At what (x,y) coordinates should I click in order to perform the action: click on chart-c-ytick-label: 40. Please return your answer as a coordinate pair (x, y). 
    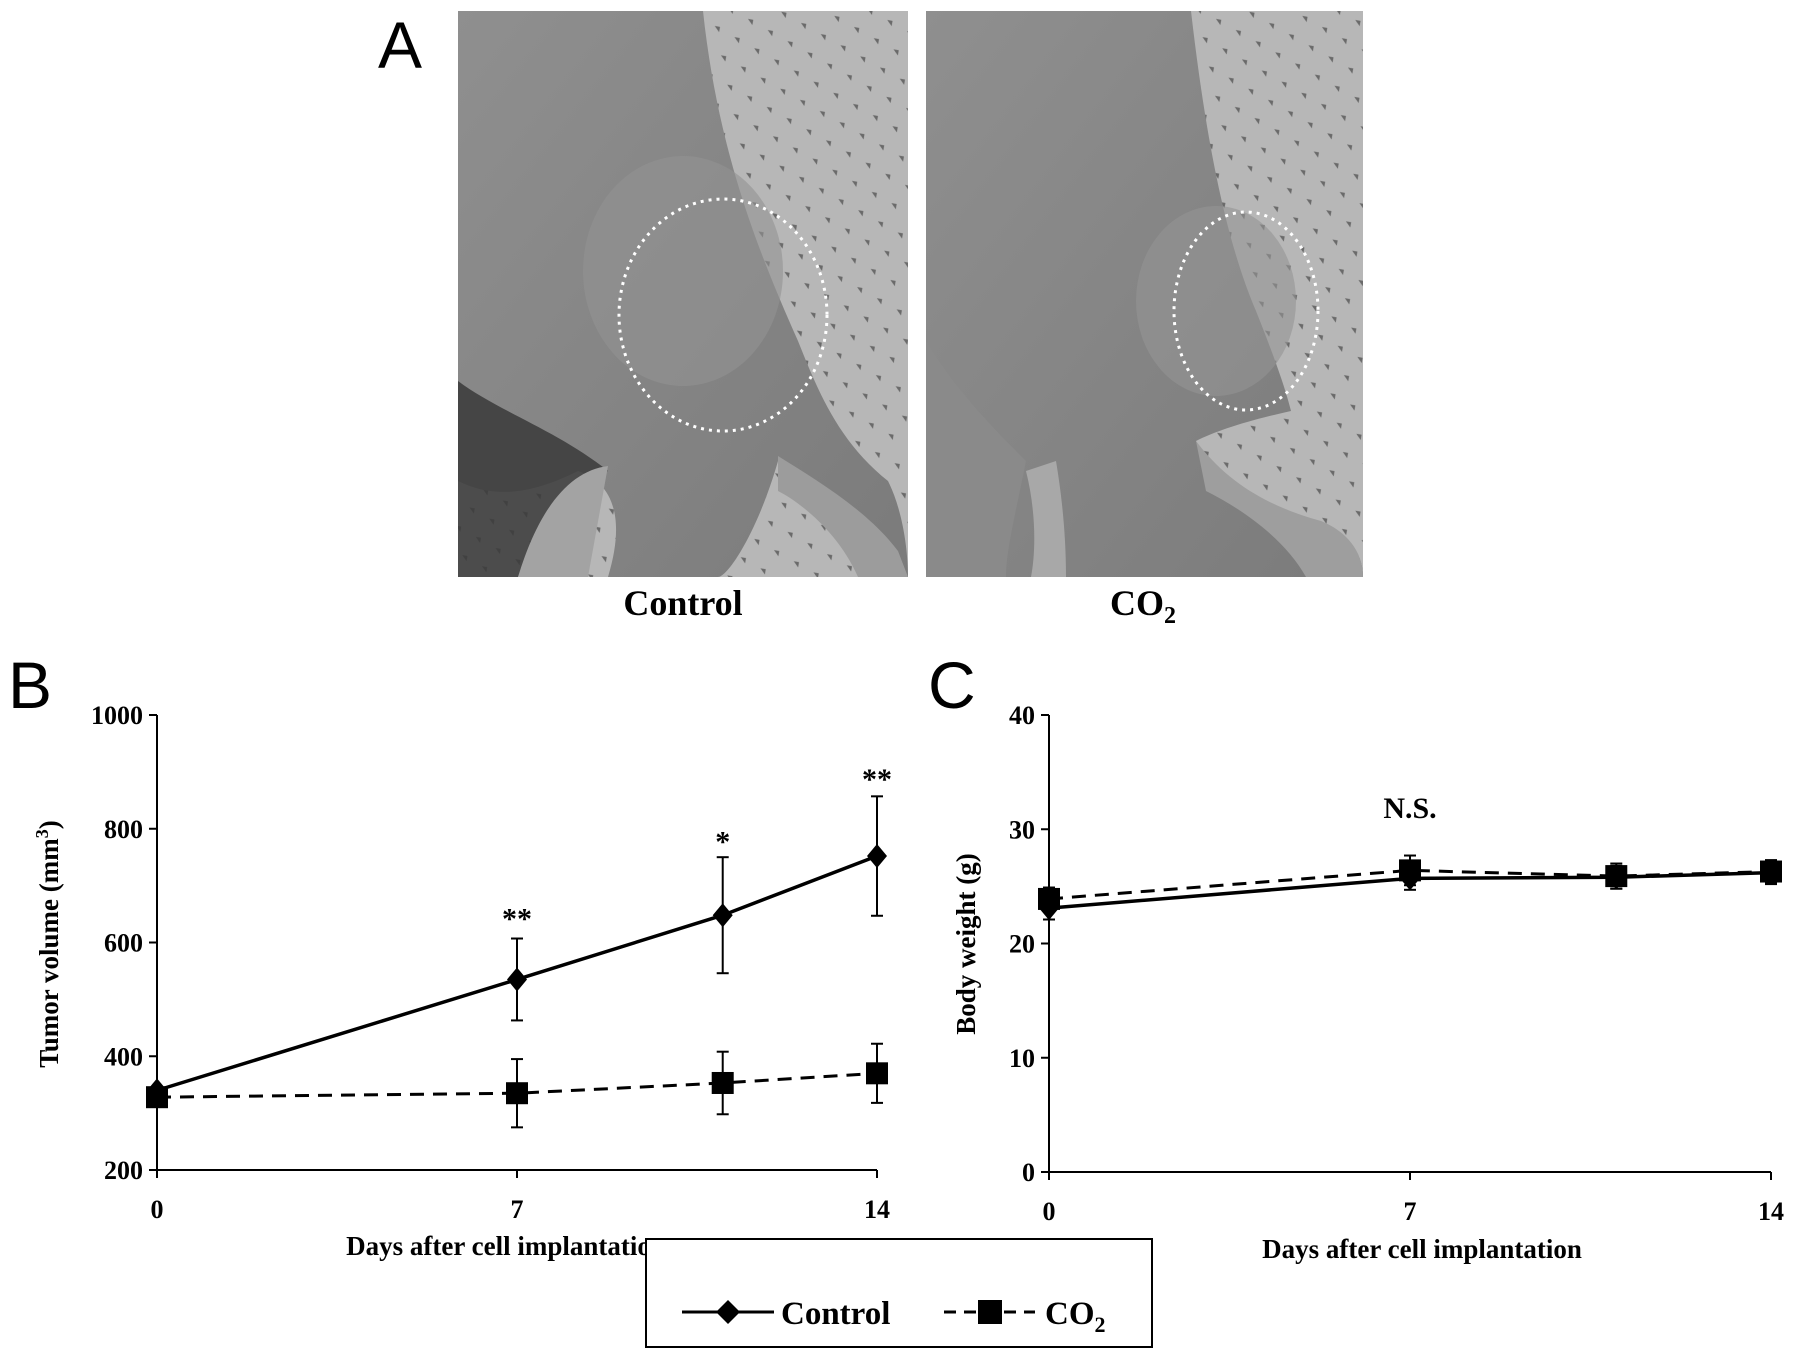
    Looking at the image, I should click on (1022, 715).